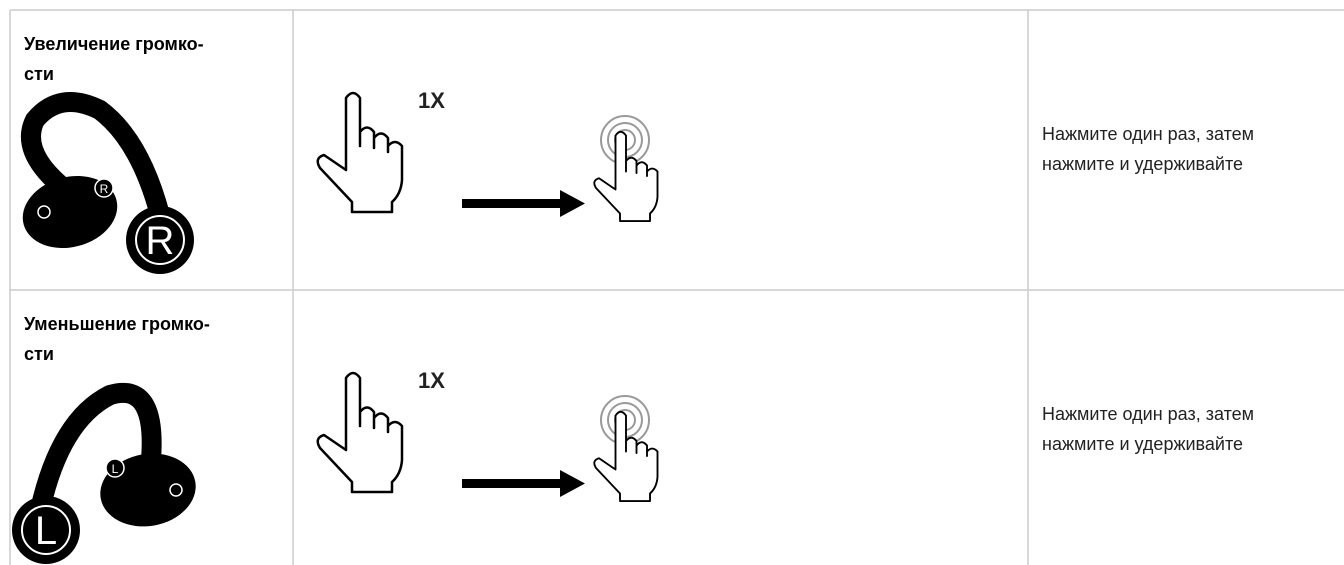 The height and width of the screenshot is (565, 1344). I want to click on earbud-icon: L L, so click(104, 473).